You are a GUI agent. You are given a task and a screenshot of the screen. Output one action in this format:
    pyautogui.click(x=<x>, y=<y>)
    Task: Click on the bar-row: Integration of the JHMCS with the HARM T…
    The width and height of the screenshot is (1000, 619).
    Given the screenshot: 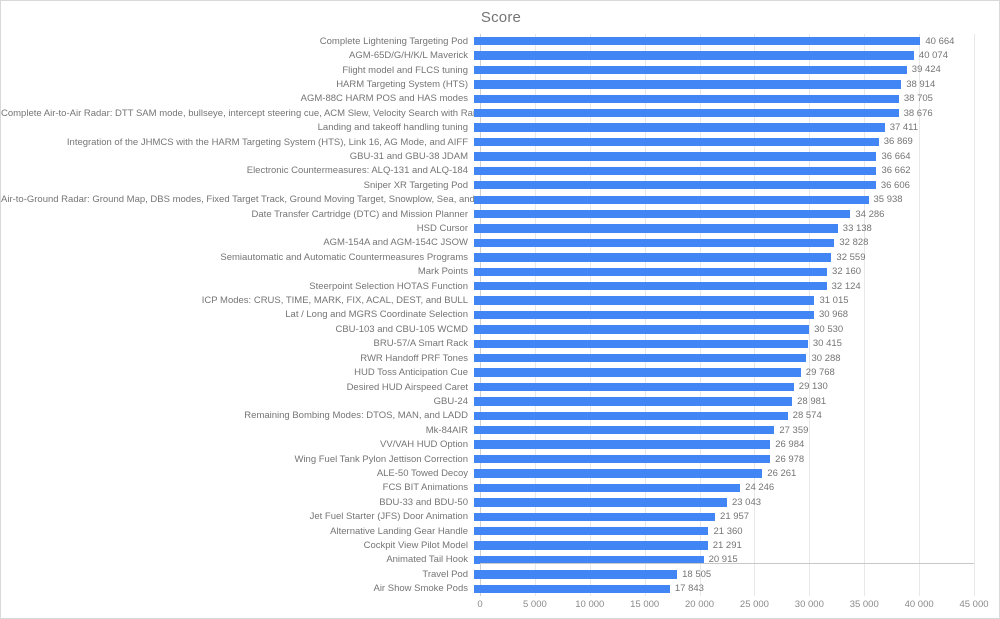 What is the action you would take?
    pyautogui.click(x=500, y=141)
    